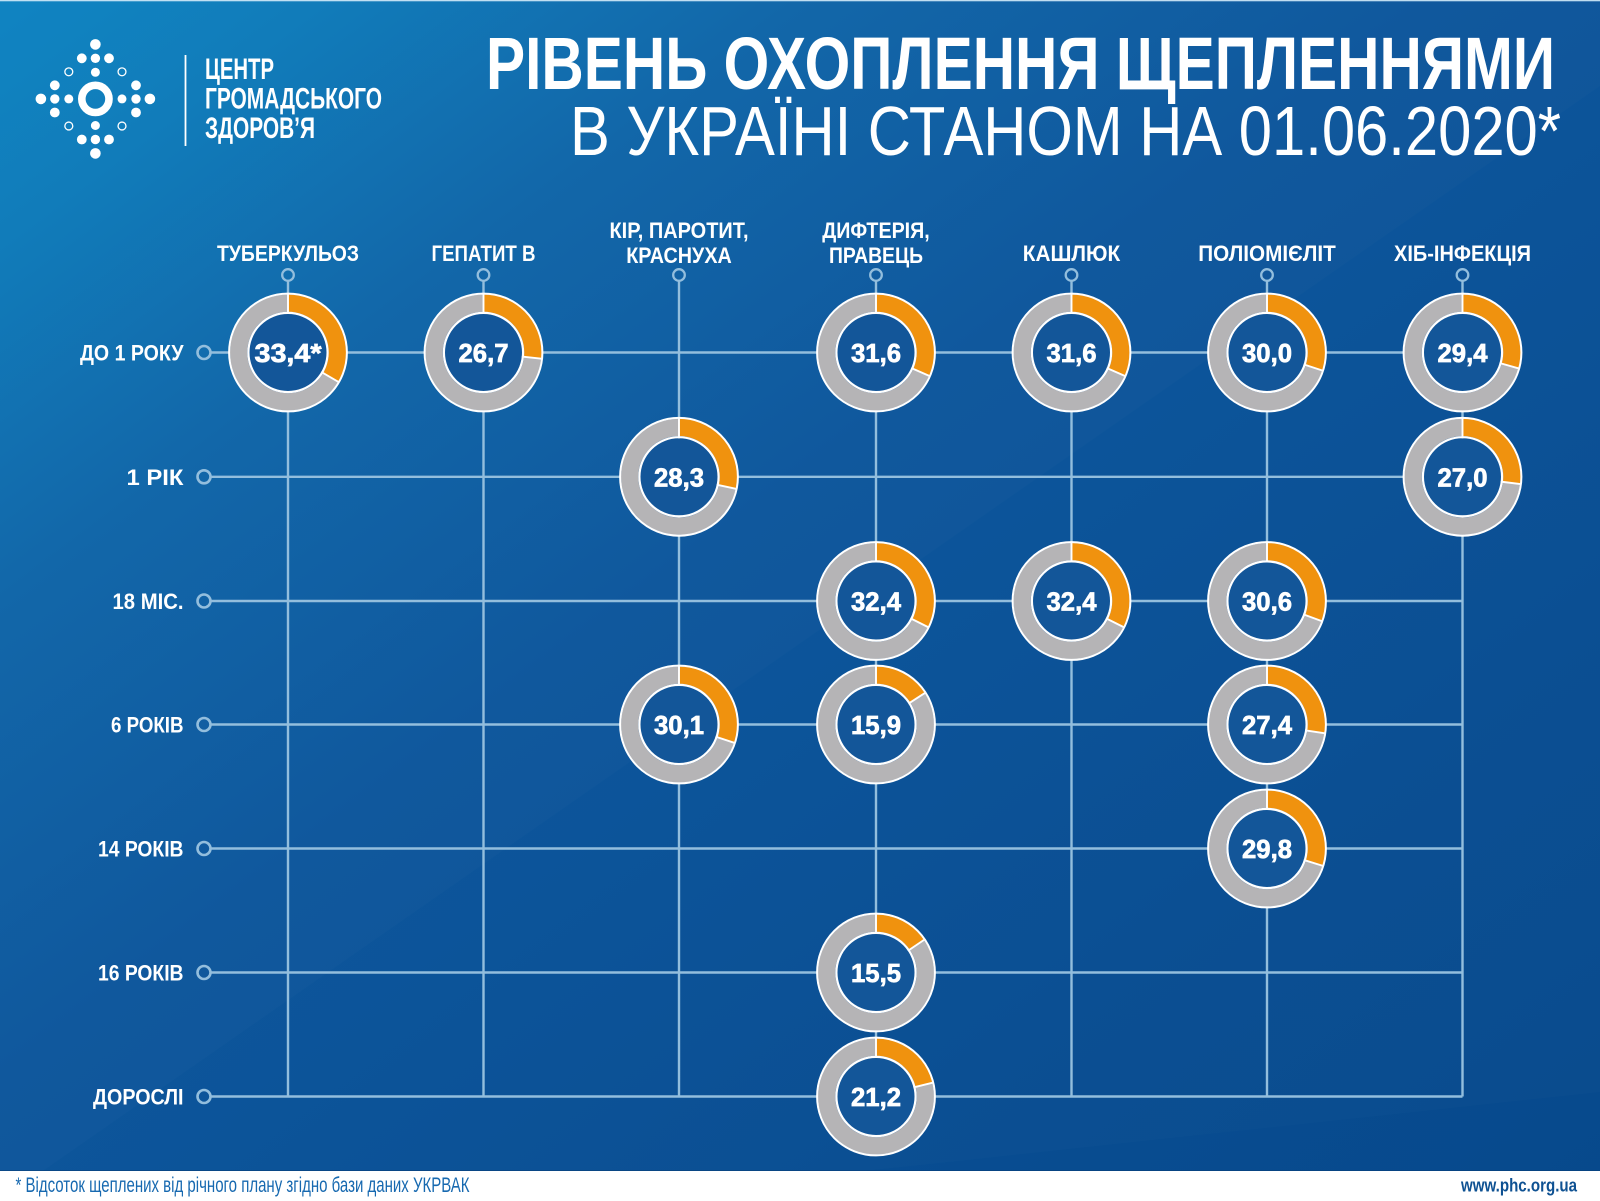  Describe the element at coordinates (288, 354) in the screenshot. I see `svg-text: 33,4*` at that location.